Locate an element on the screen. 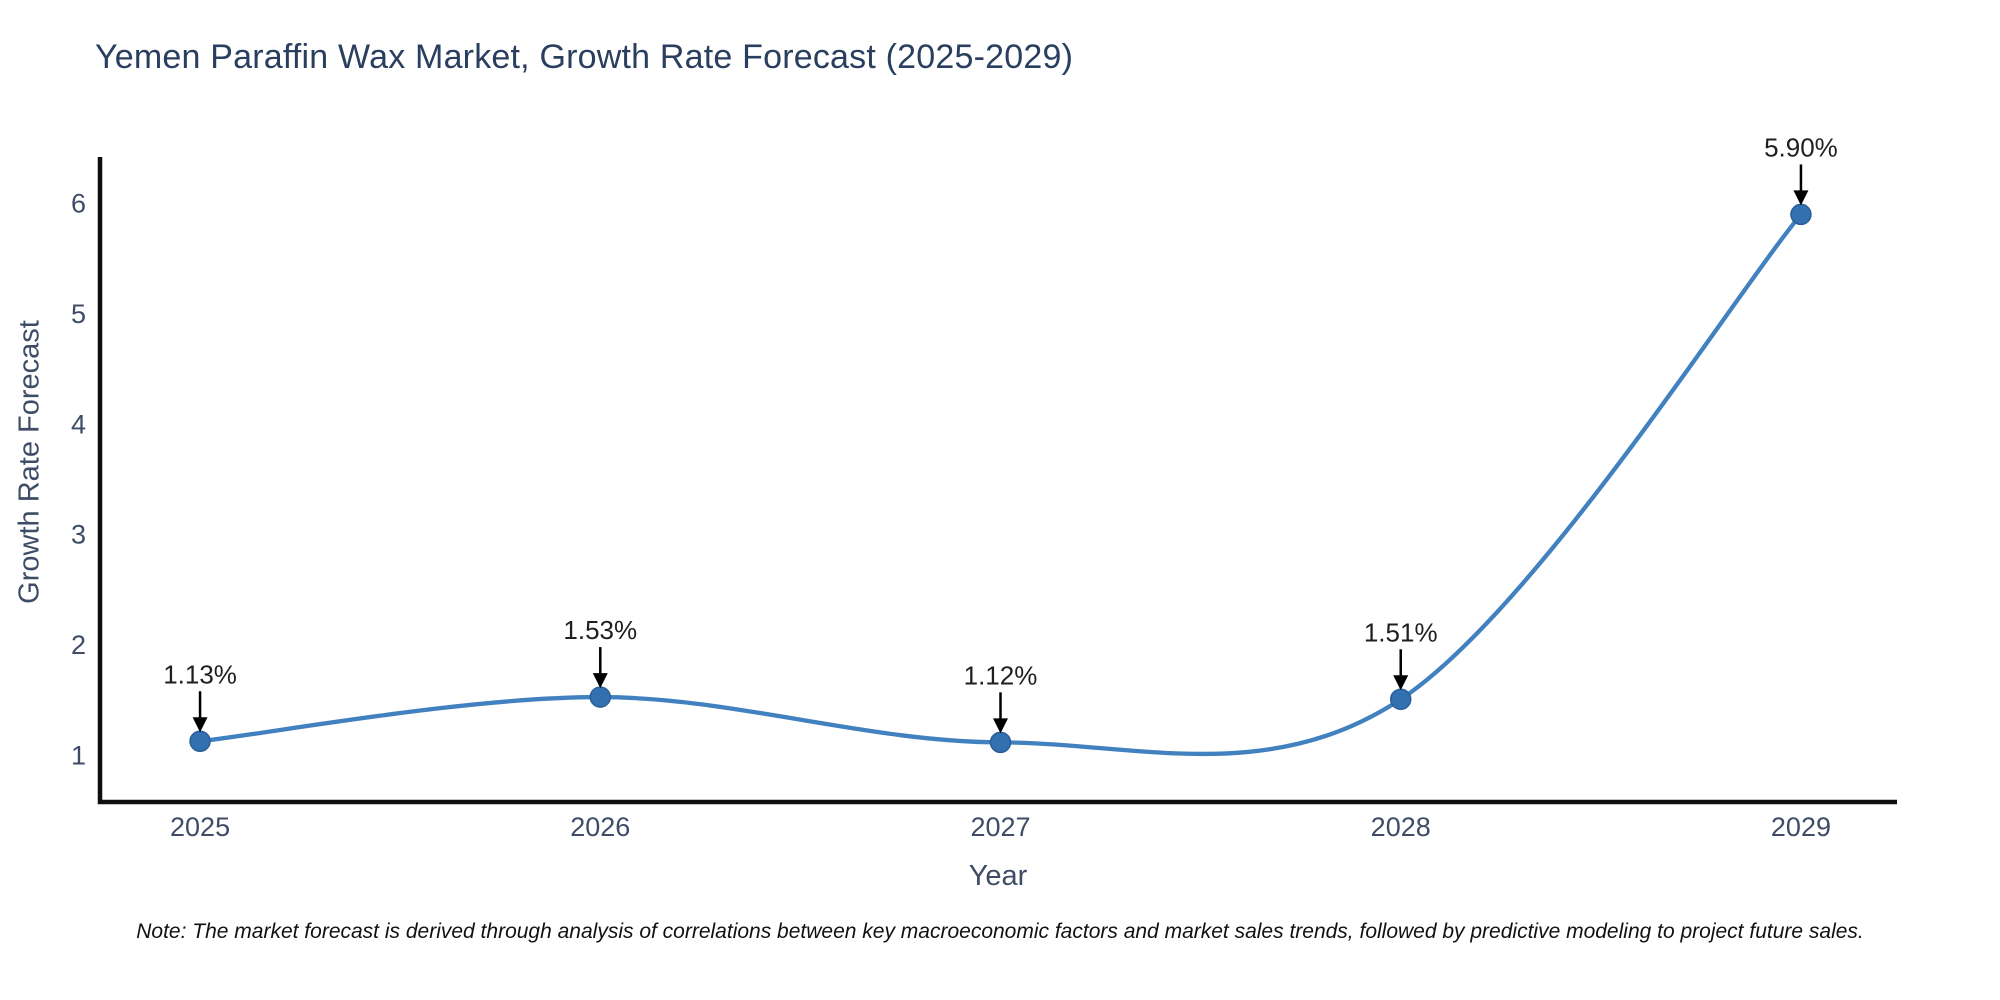 The height and width of the screenshot is (1000, 2000). point-value-label: 1.12% is located at coordinates (1001, 675).